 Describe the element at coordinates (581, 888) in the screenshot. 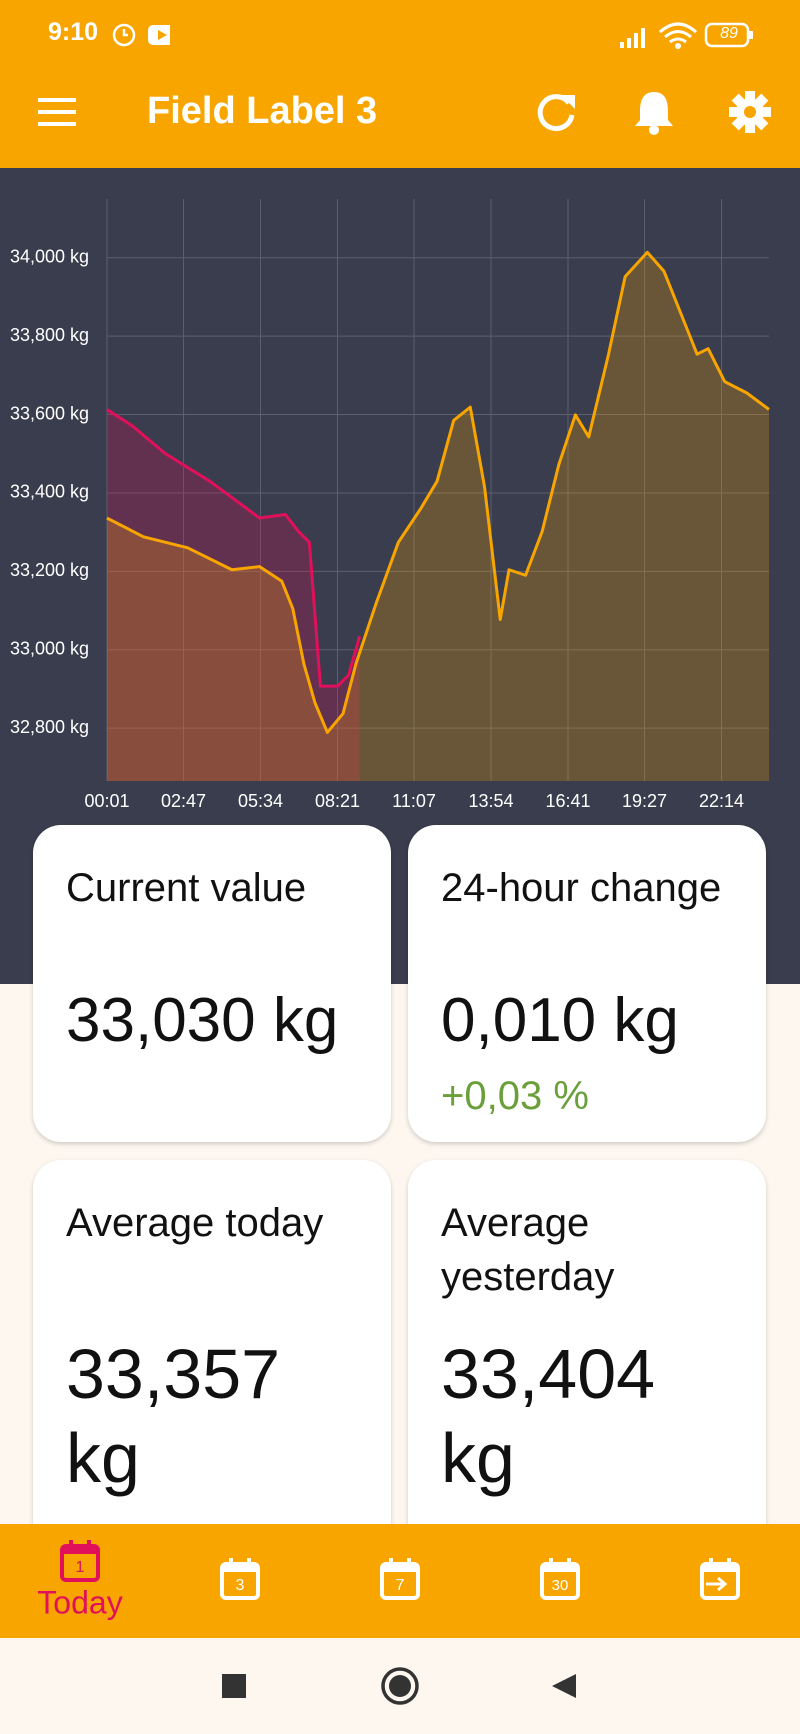

I see `card-label: 24-hour change` at that location.